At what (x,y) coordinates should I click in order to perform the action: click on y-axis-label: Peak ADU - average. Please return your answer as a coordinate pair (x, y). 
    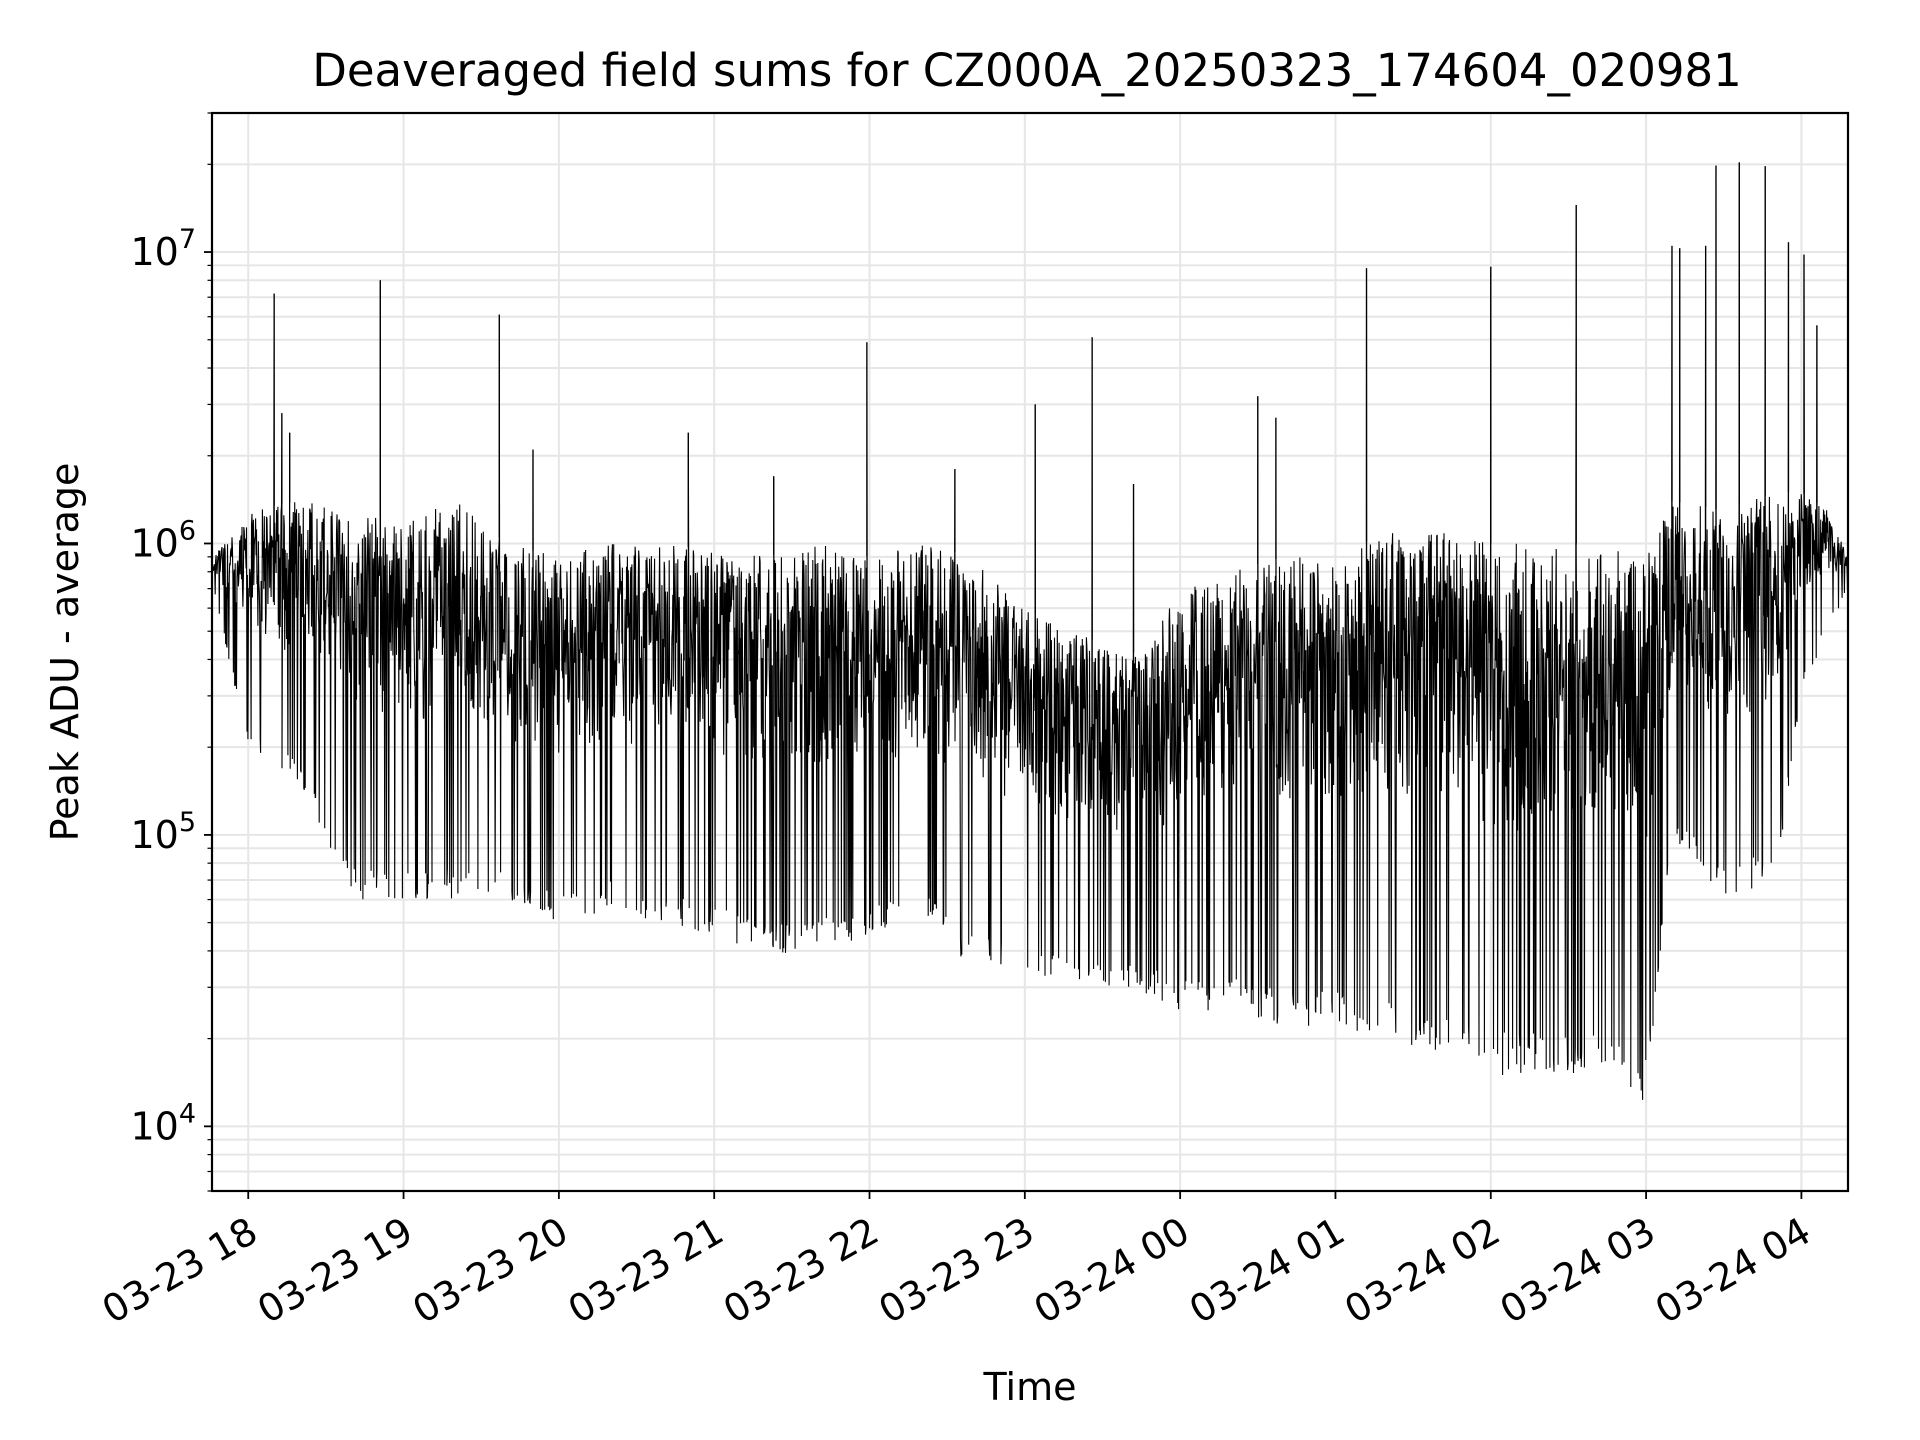
    Looking at the image, I should click on (65, 652).